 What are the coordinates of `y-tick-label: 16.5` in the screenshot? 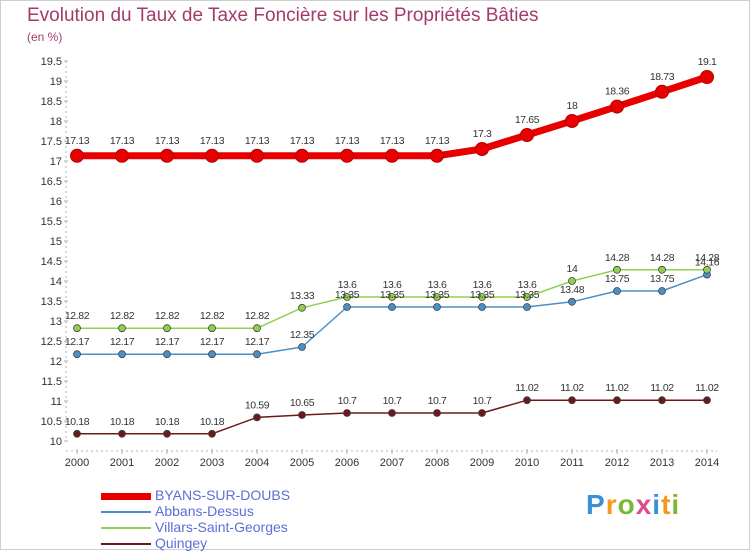 It's located at (51, 182).